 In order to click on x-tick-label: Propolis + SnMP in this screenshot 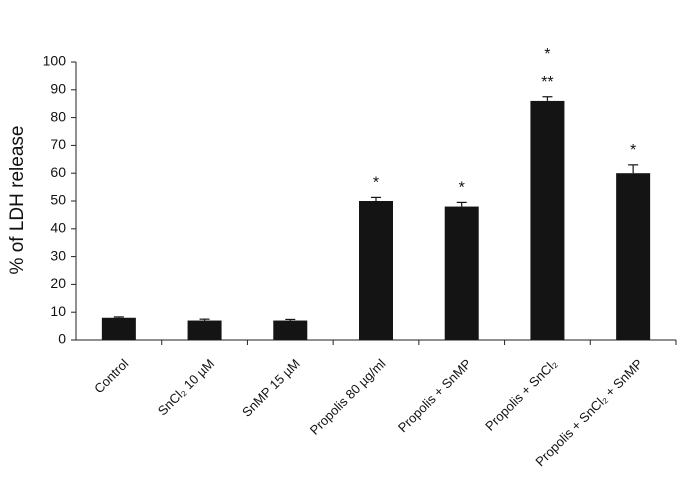, I will do `click(434, 395)`.